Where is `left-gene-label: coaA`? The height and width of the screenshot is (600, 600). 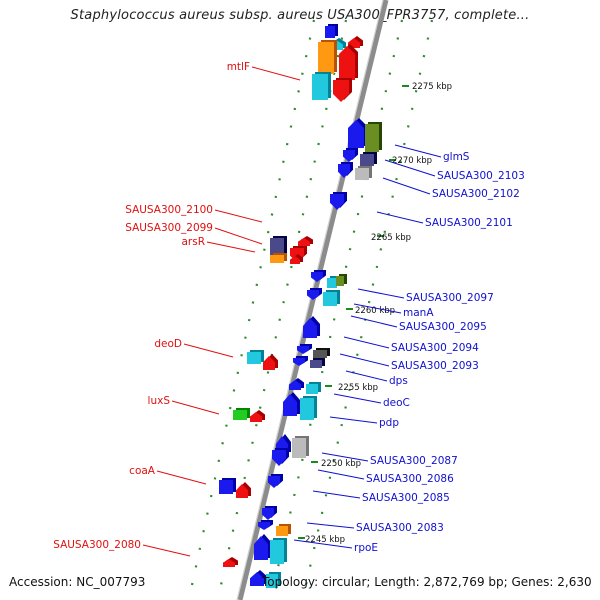
left-gene-label: coaA is located at coordinates (142, 471).